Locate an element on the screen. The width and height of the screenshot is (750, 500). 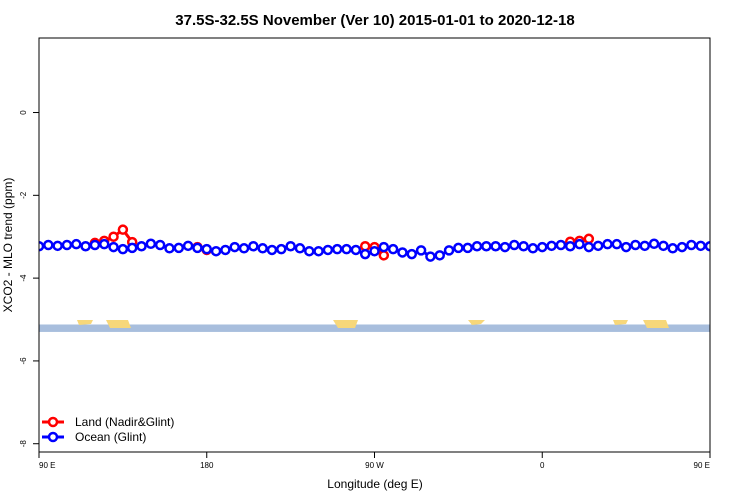
y-tick-label: 0 is located at coordinates (23, 112).